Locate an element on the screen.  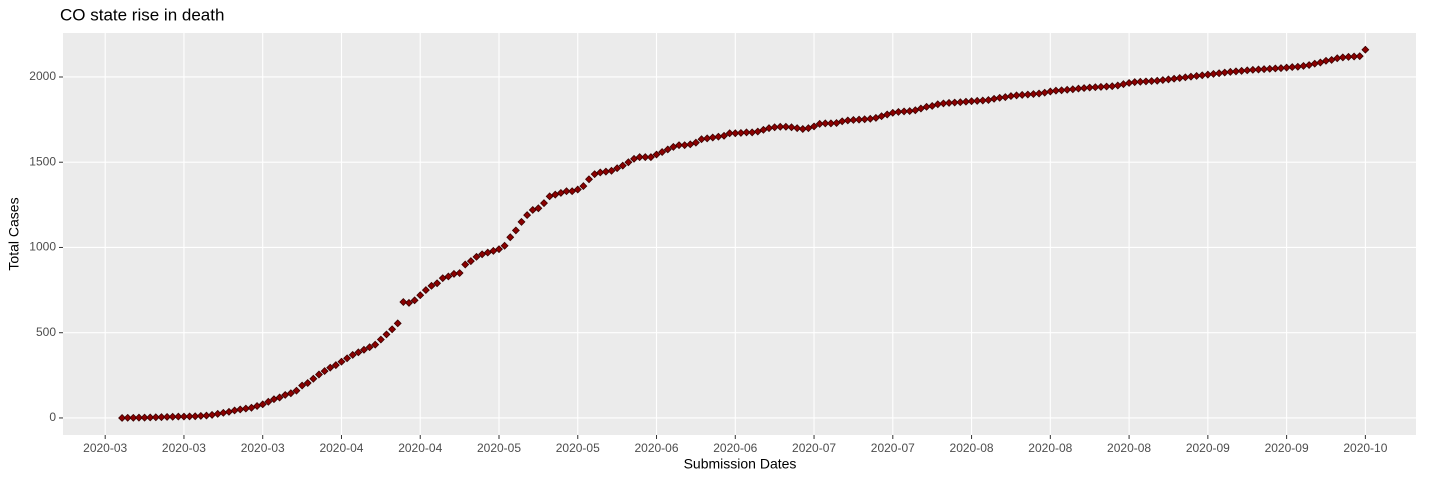
y-tick-label: 0 is located at coordinates (52, 417).